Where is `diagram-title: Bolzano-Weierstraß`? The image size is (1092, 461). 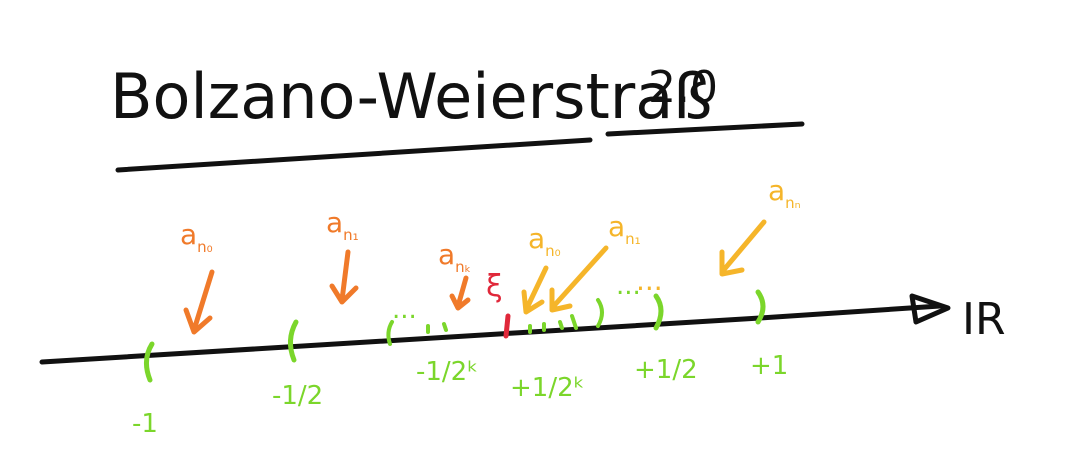 diagram-title: Bolzano-Weierstraß is located at coordinates (411, 96).